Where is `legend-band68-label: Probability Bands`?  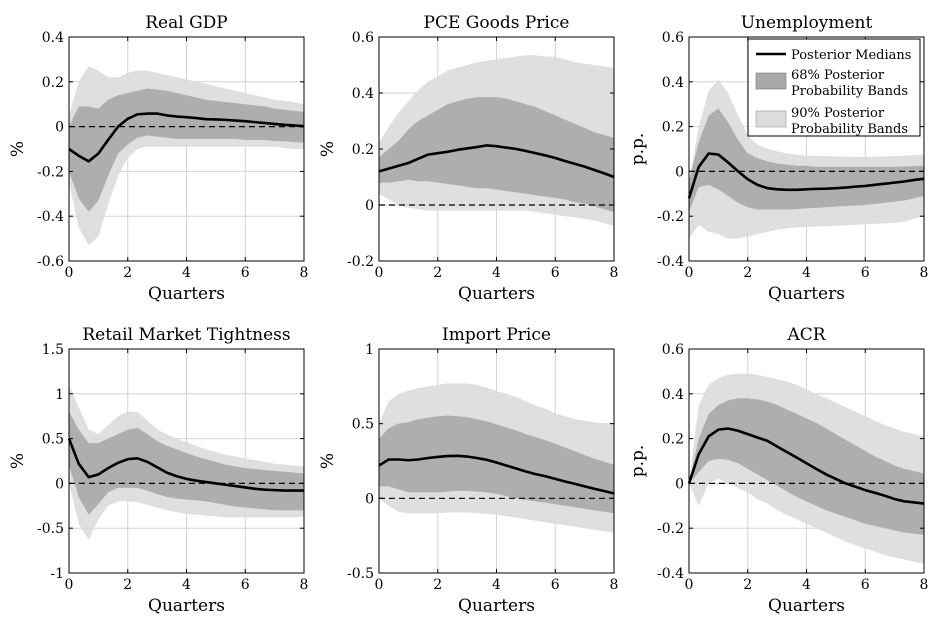 legend-band68-label: Probability Bands is located at coordinates (849, 91).